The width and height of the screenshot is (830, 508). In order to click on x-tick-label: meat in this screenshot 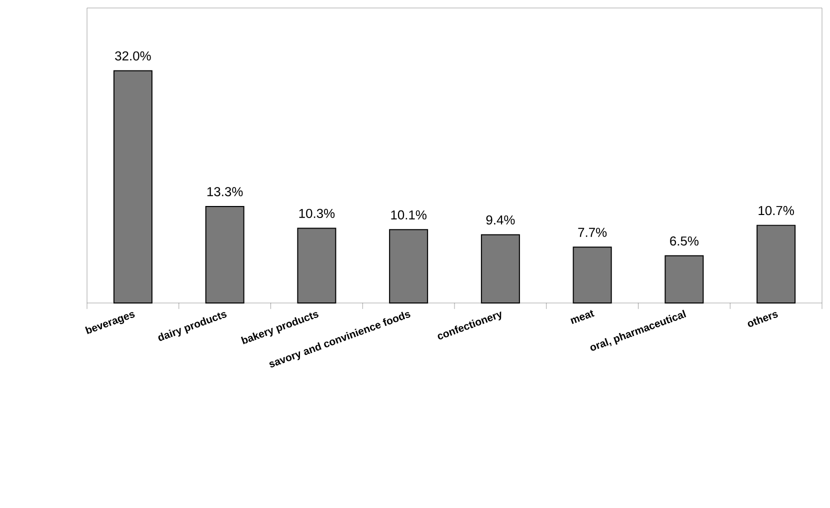, I will do `click(582, 317)`.